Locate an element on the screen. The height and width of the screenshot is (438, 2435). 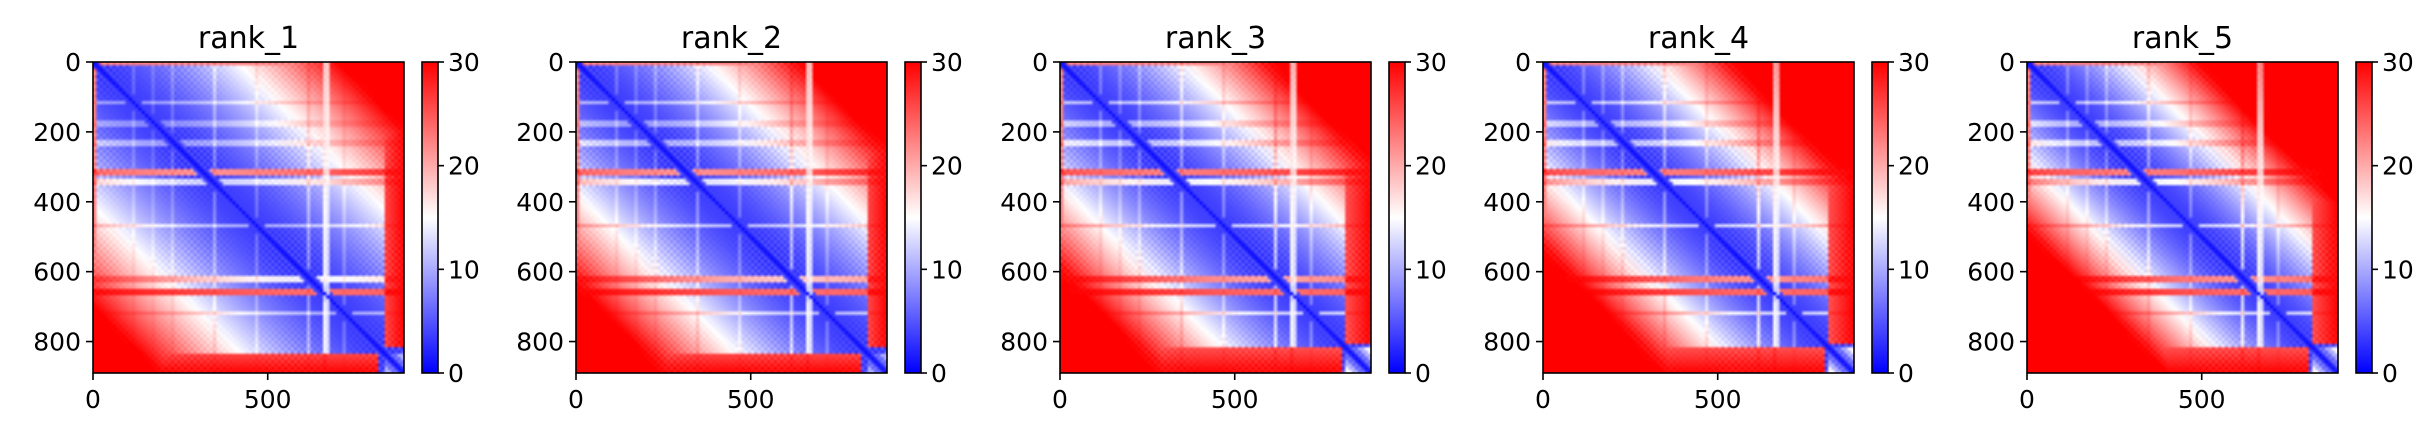
panel-title: rank_2 is located at coordinates (731, 38).